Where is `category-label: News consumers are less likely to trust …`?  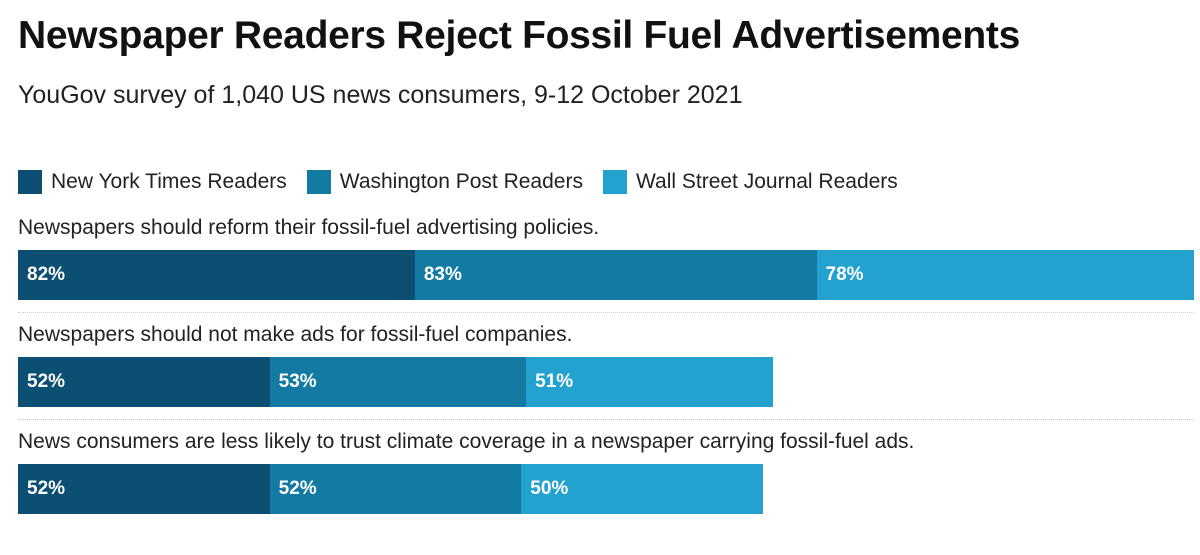 category-label: News consumers are less likely to trust … is located at coordinates (466, 441).